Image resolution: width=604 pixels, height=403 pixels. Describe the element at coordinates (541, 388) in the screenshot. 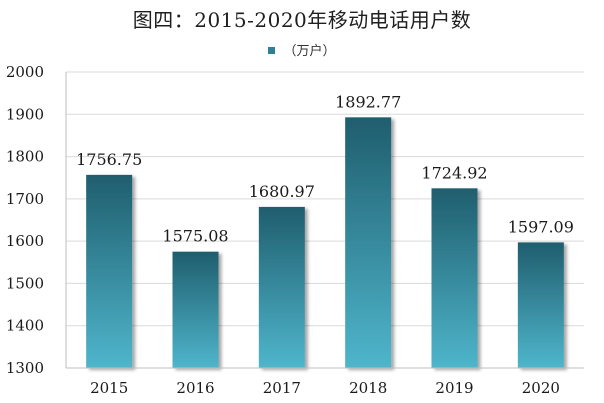

I see `x-tick-label: 2020` at that location.